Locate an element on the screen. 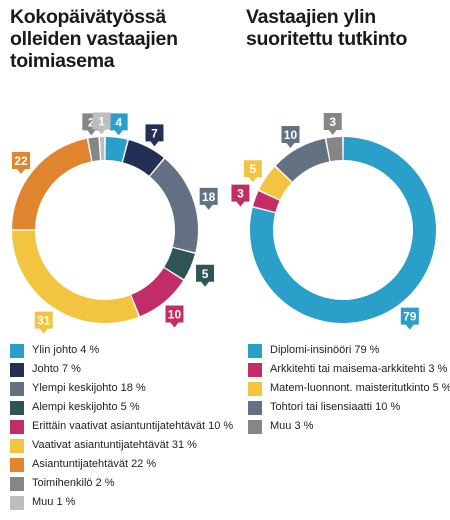 The image size is (450, 520). svg-text: 4 is located at coordinates (118, 122).